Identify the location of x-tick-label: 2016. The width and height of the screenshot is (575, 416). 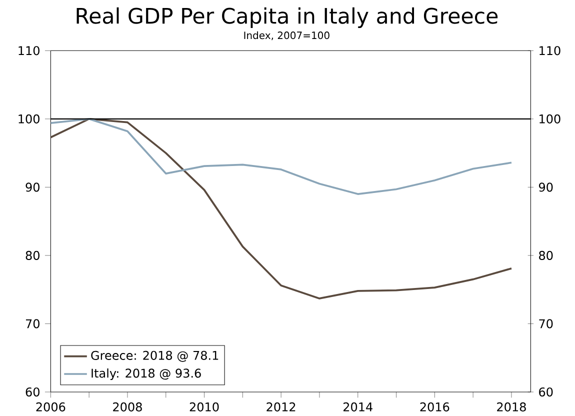
(435, 407).